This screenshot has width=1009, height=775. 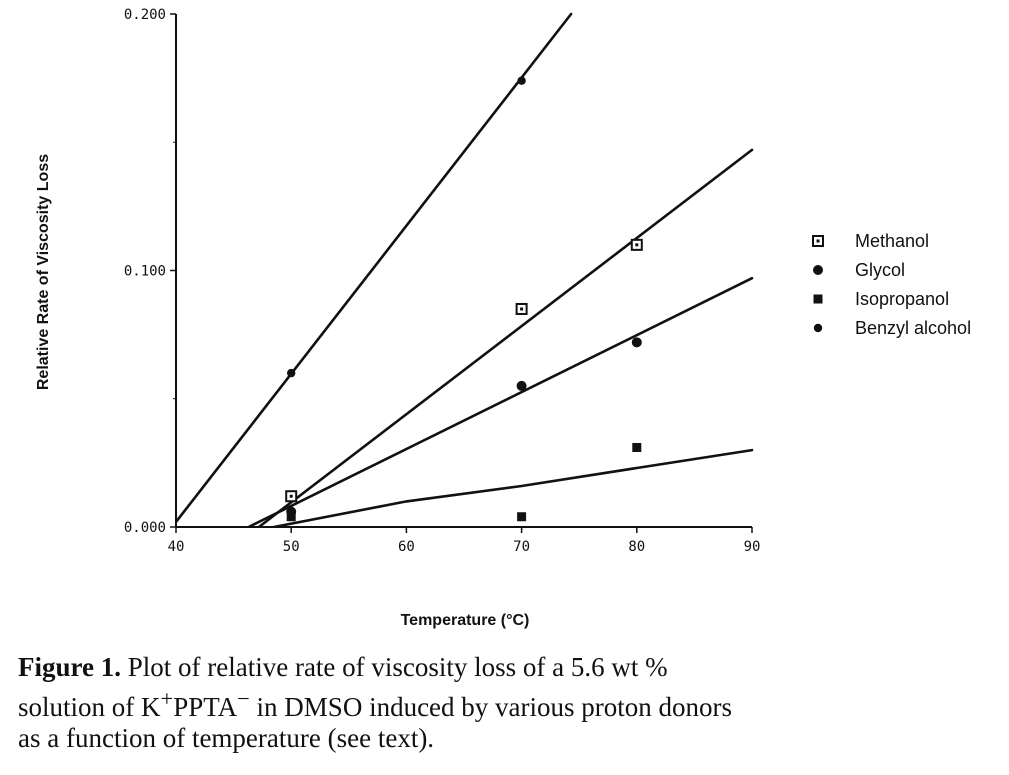 What do you see at coordinates (69, 667) in the screenshot?
I see `figure-number: Figure 1.` at bounding box center [69, 667].